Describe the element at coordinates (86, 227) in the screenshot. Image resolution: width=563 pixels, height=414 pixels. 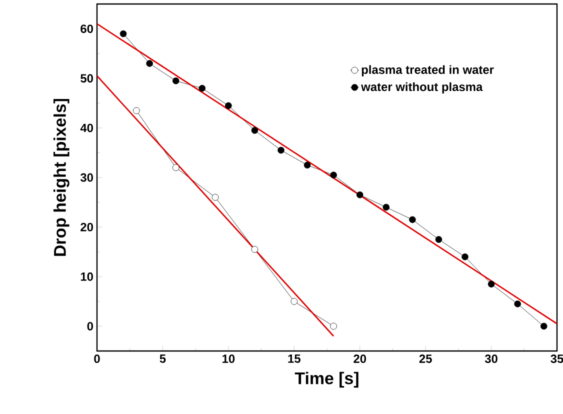
I see `y-tick-label: 20` at that location.